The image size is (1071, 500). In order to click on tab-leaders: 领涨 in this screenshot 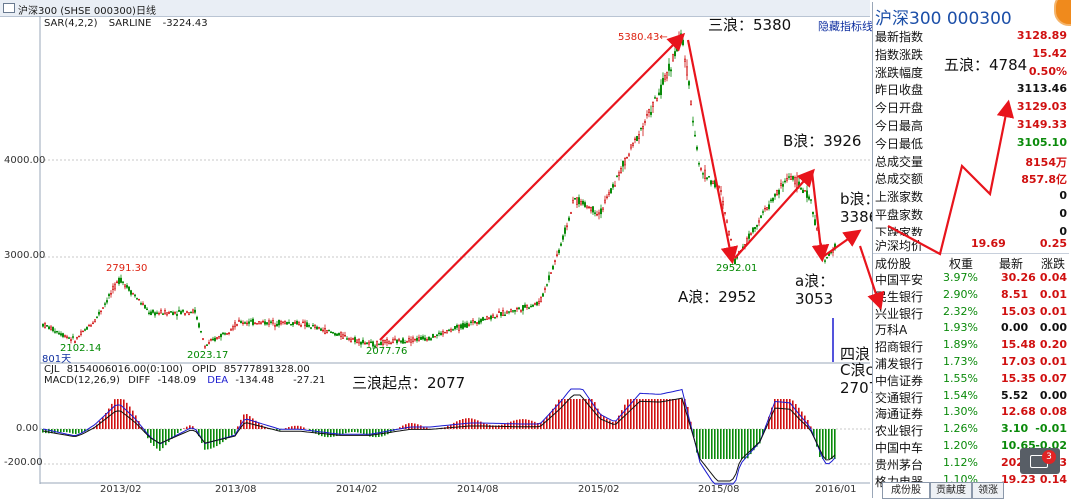, I will do `click(988, 490)`.